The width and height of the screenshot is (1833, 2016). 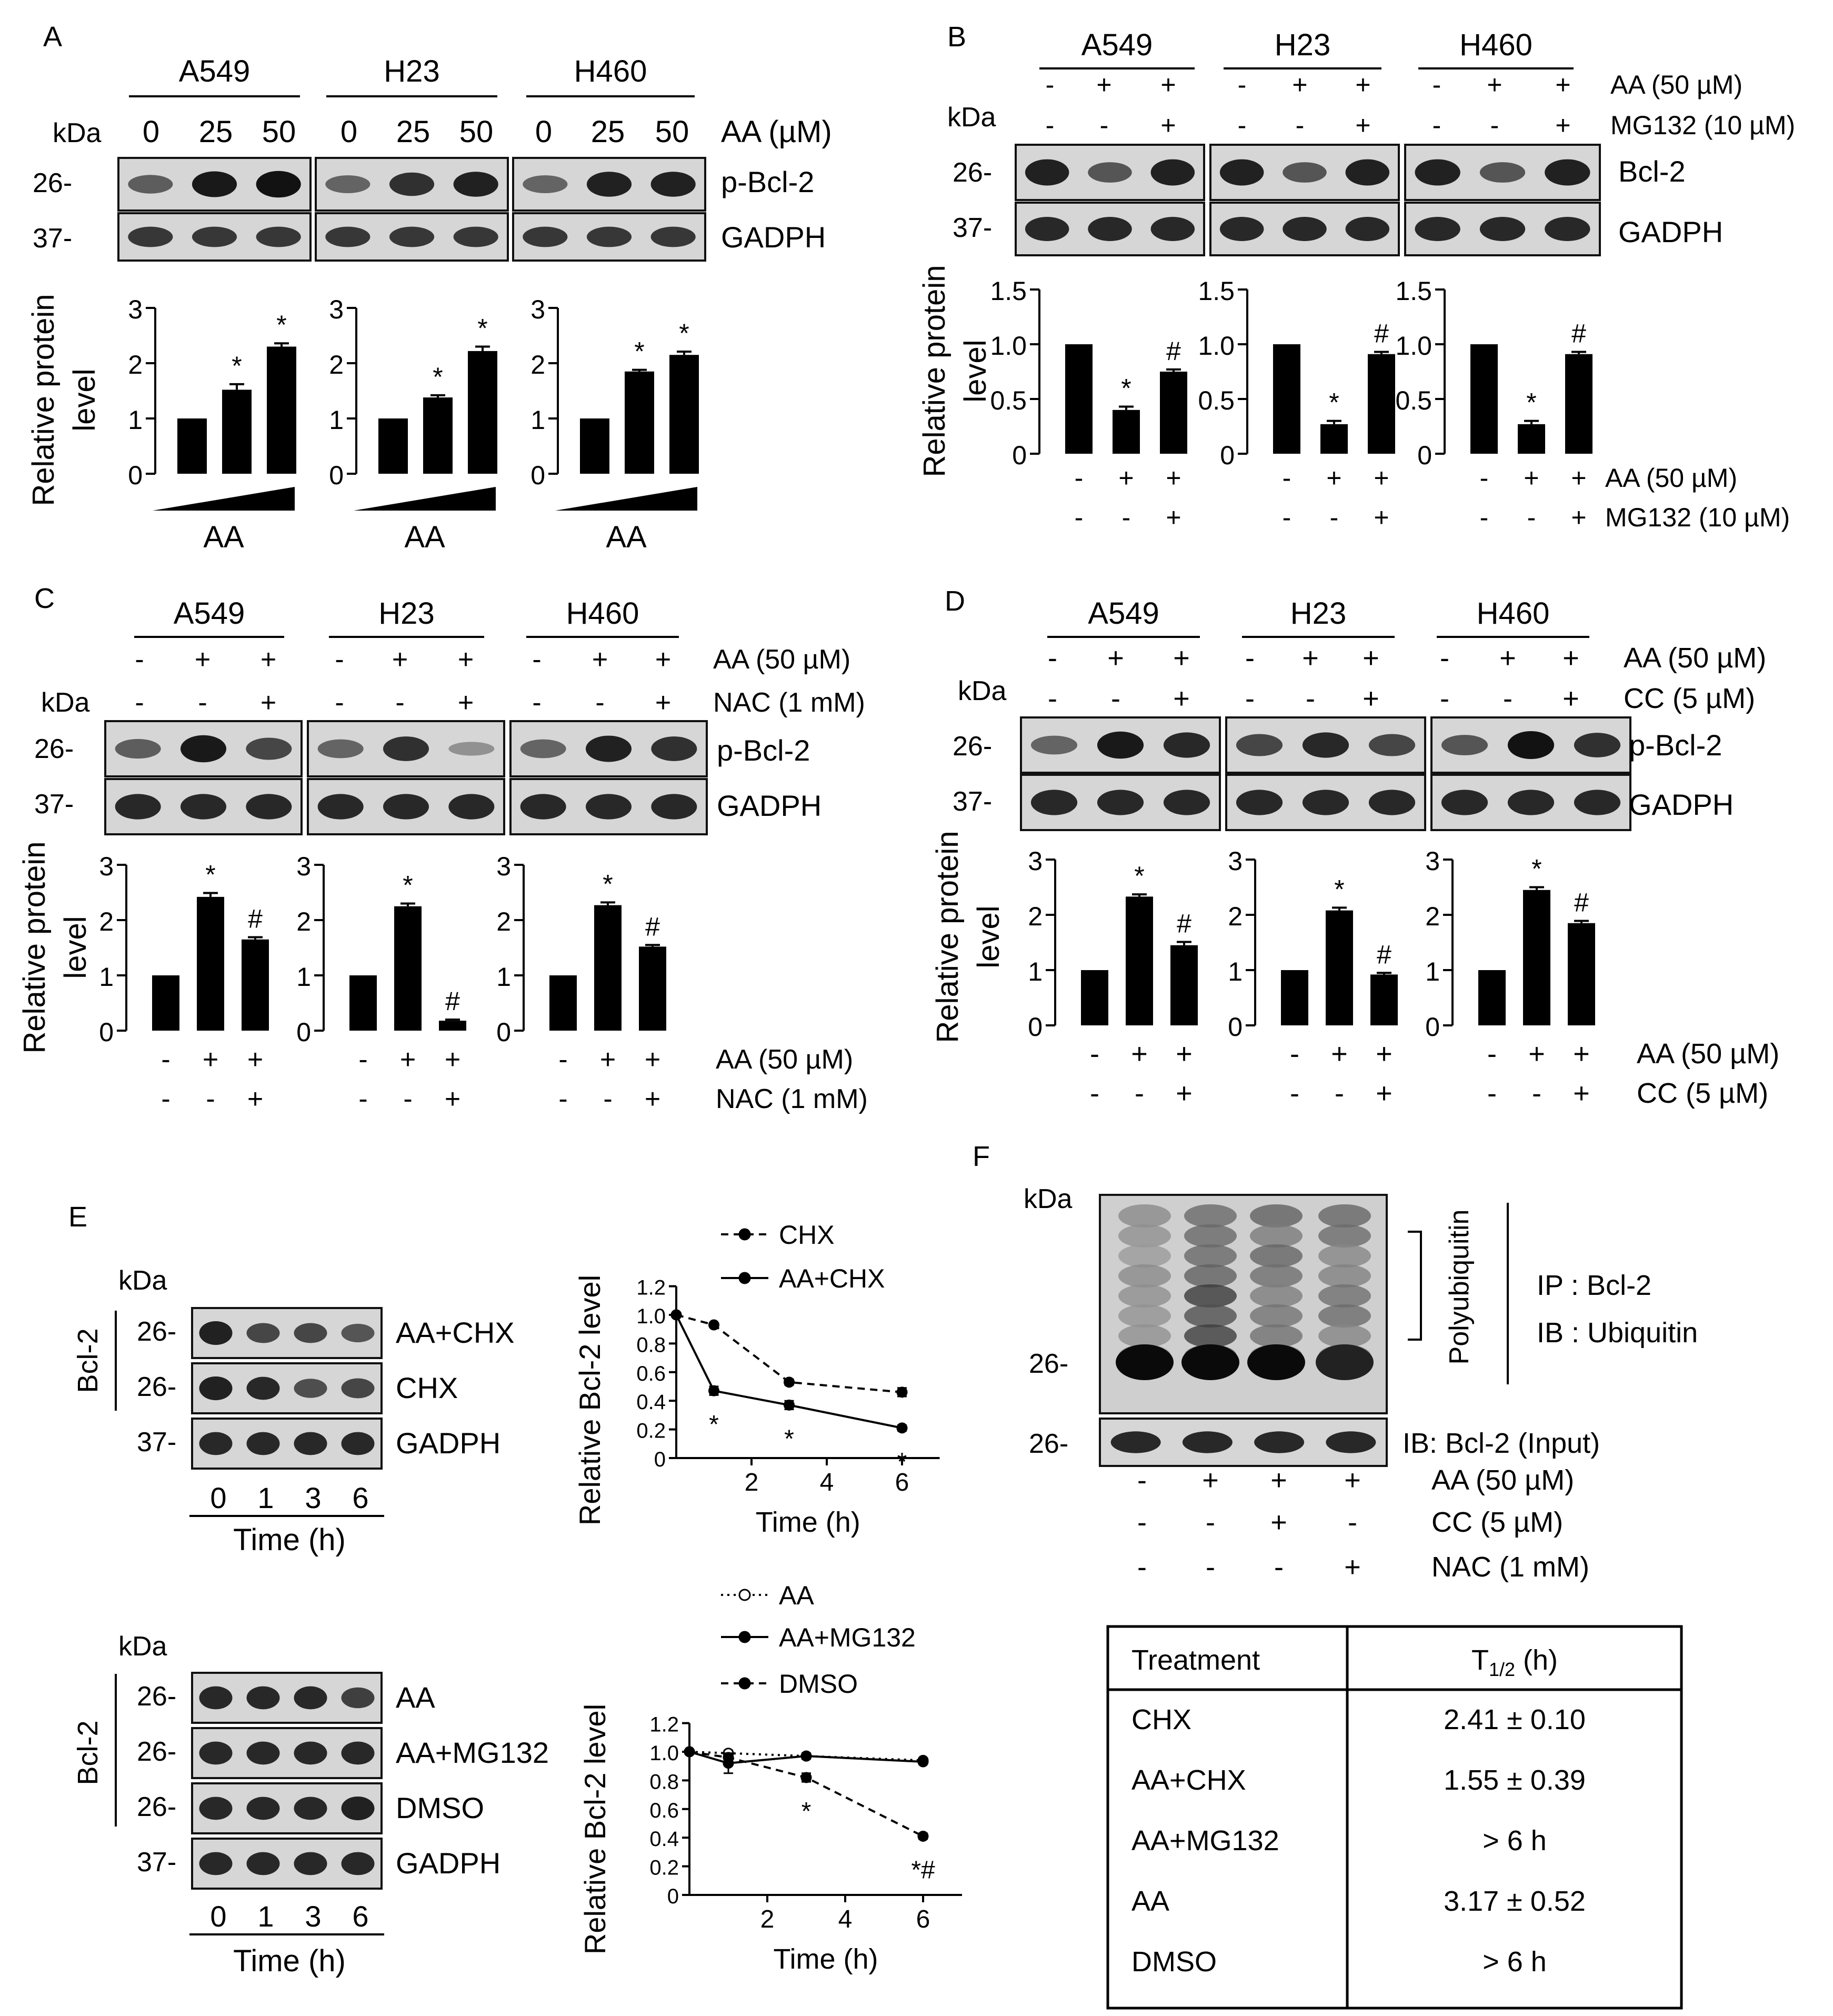 I want to click on time-label: 1, so click(x=265, y=1916).